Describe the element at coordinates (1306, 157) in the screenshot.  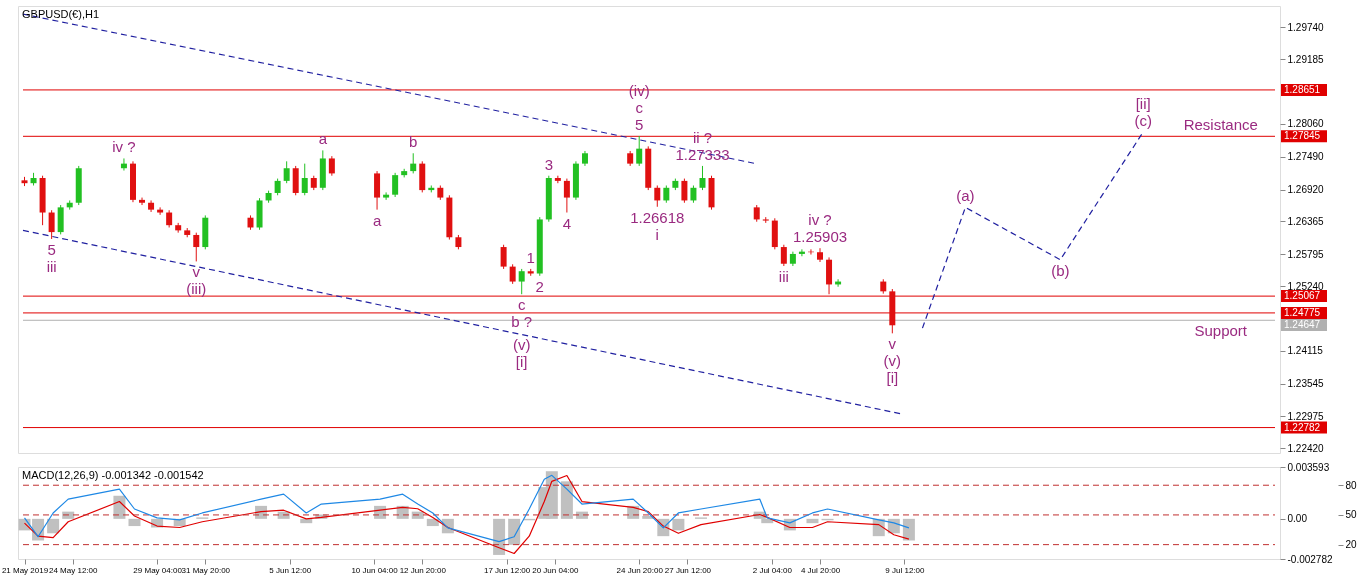
I see `y-tick-label: 1.27490` at that location.